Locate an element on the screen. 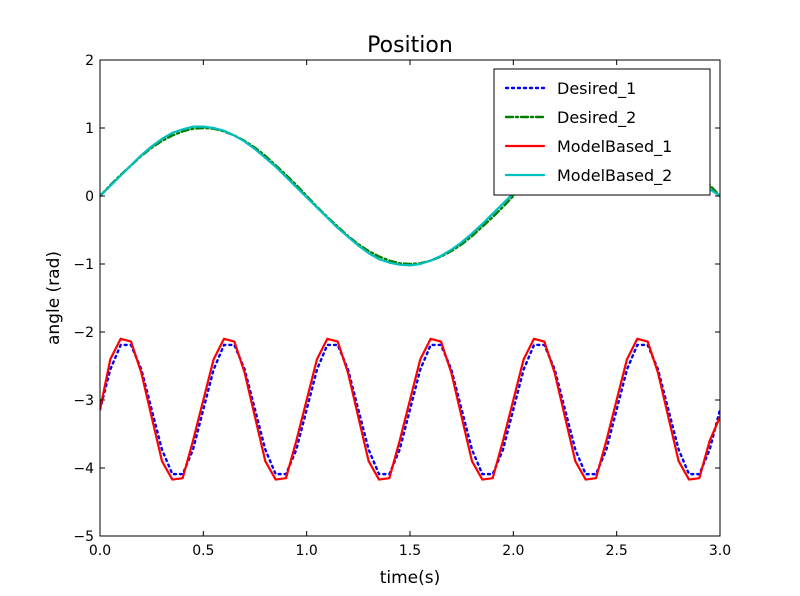  legend-label: Desired_2 is located at coordinates (596, 118).